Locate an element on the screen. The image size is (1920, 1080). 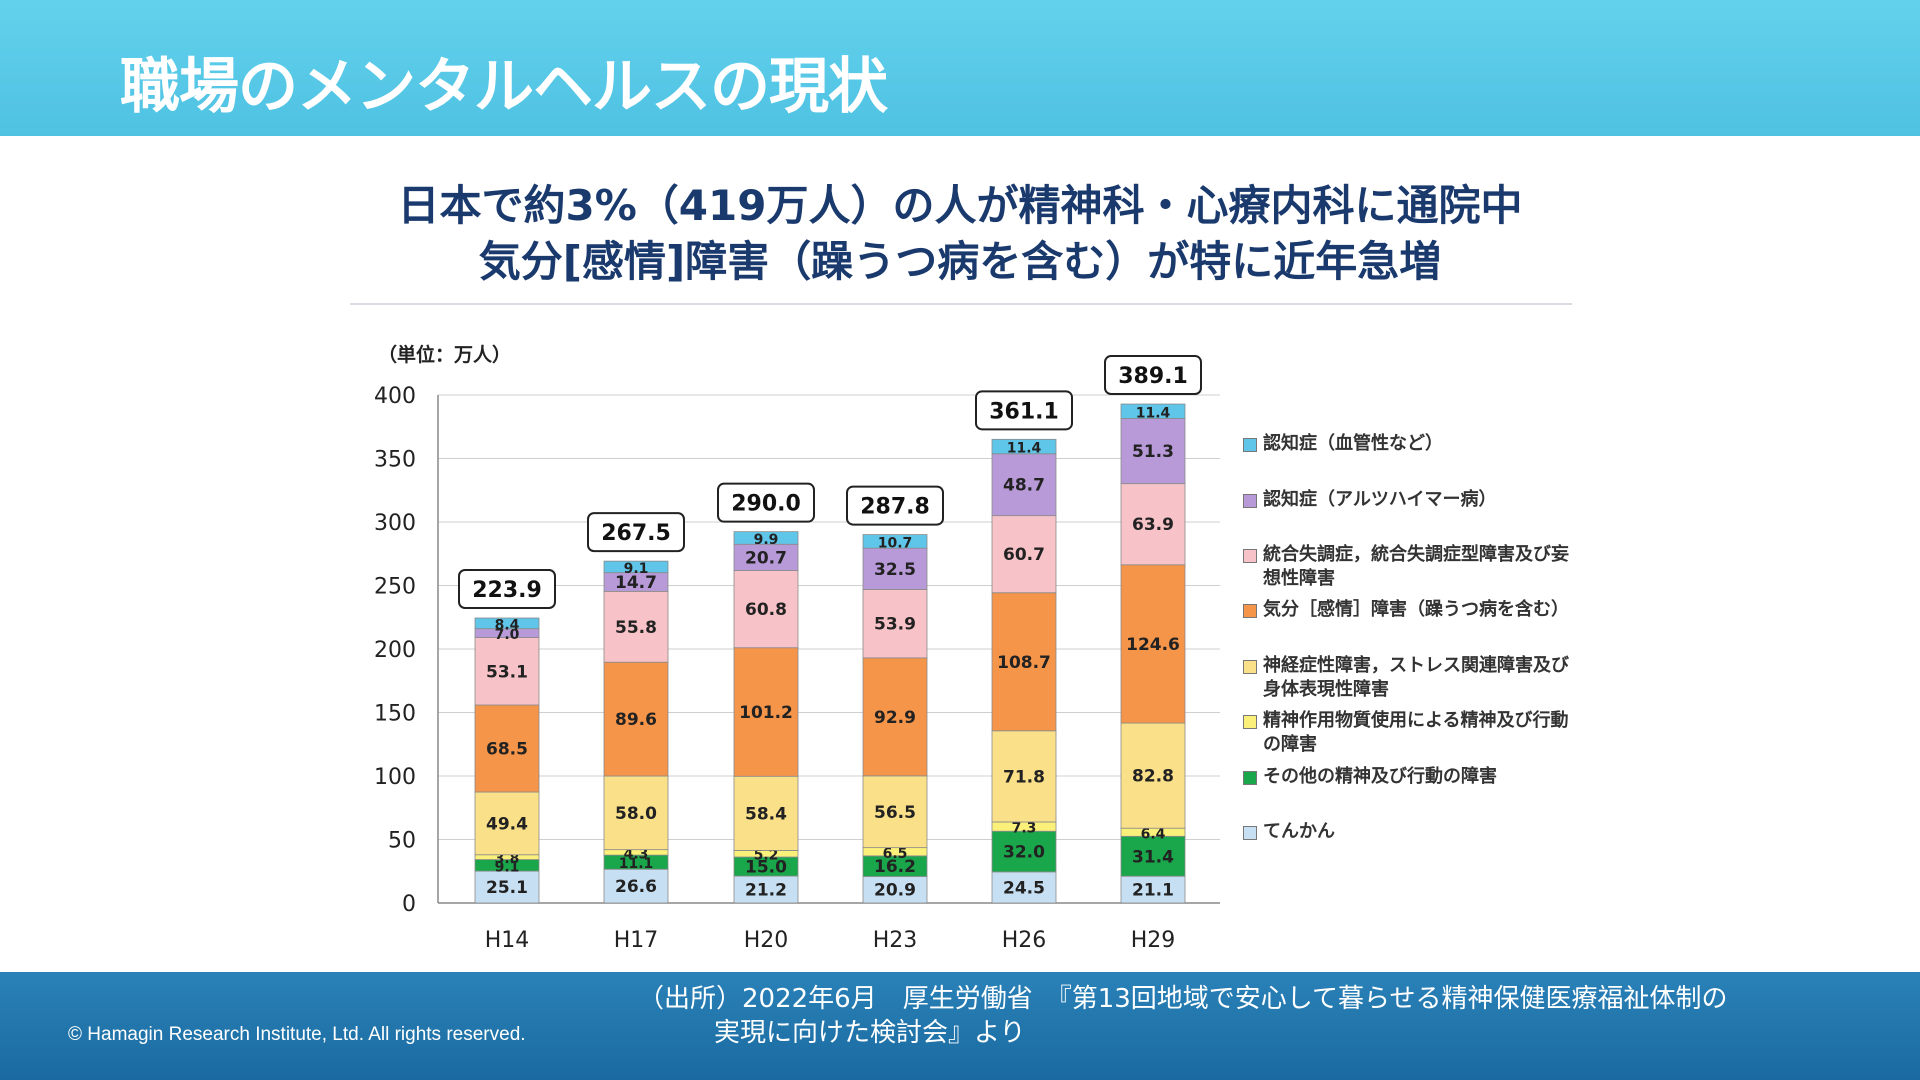
data-label: 60.8 is located at coordinates (766, 610).